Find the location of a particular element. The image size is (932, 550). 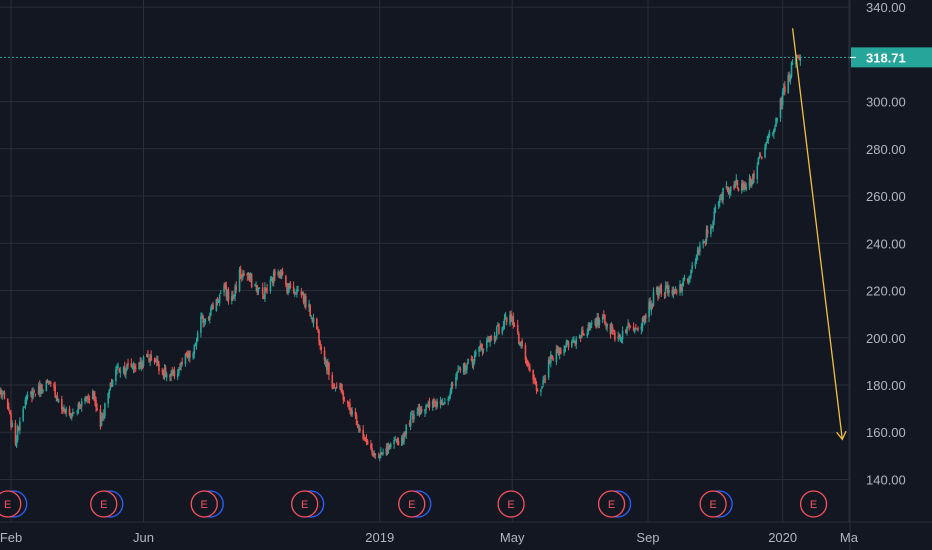

earnings-circle is located at coordinates (611, 504).